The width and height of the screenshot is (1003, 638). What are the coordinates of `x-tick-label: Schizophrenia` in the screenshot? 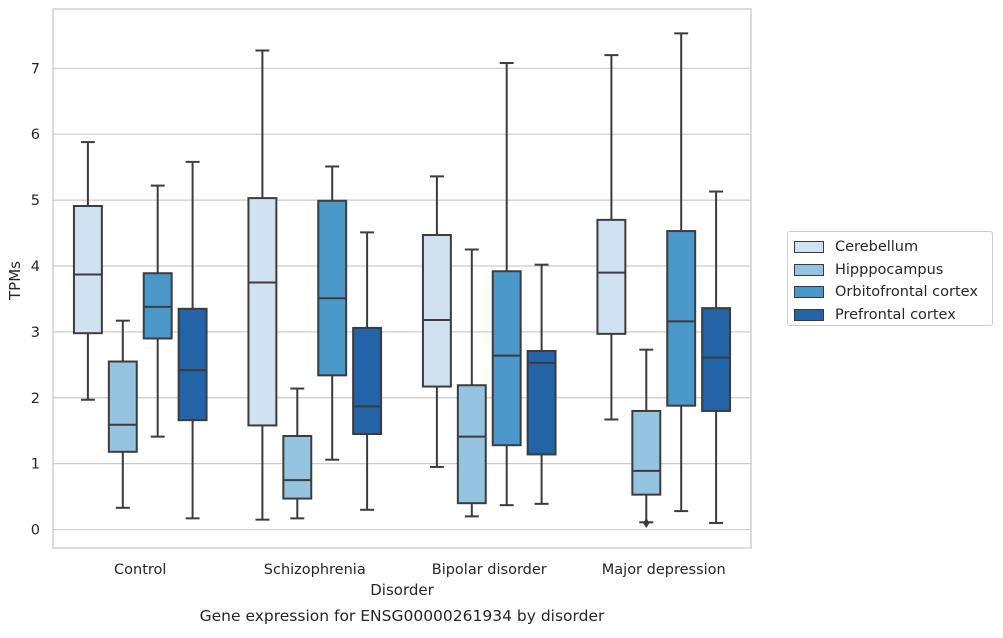 It's located at (315, 570).